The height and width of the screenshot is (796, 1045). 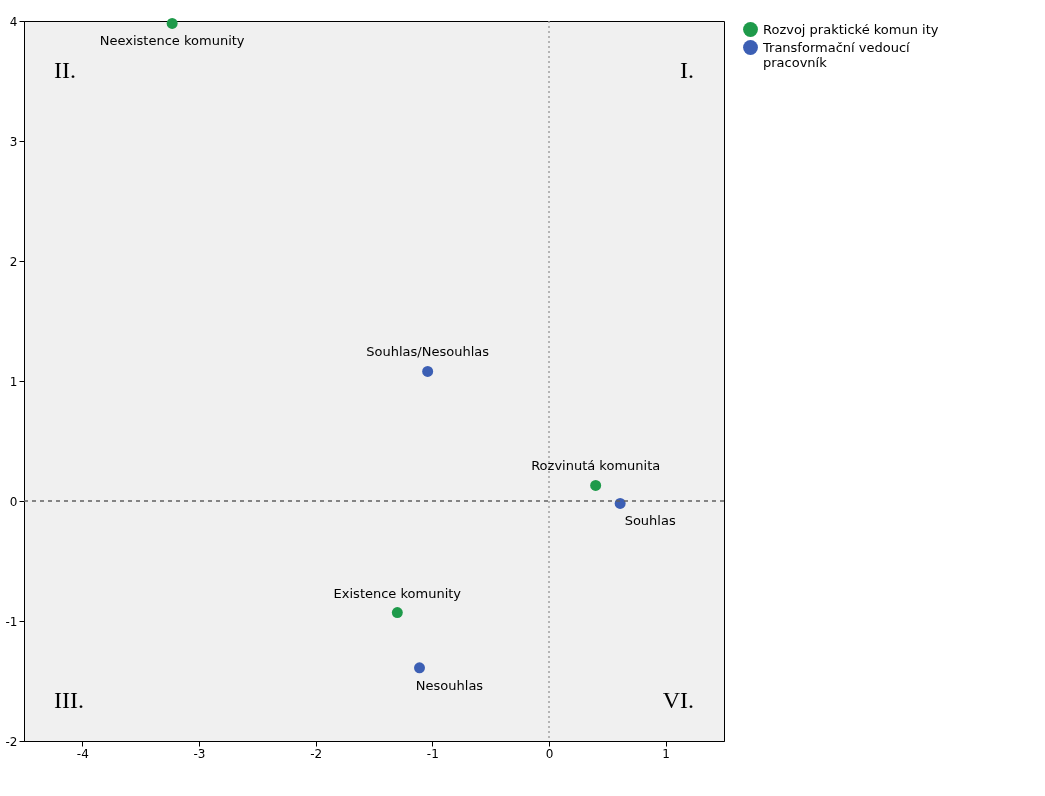 What do you see at coordinates (666, 753) in the screenshot?
I see `x-tick-label: 1` at bounding box center [666, 753].